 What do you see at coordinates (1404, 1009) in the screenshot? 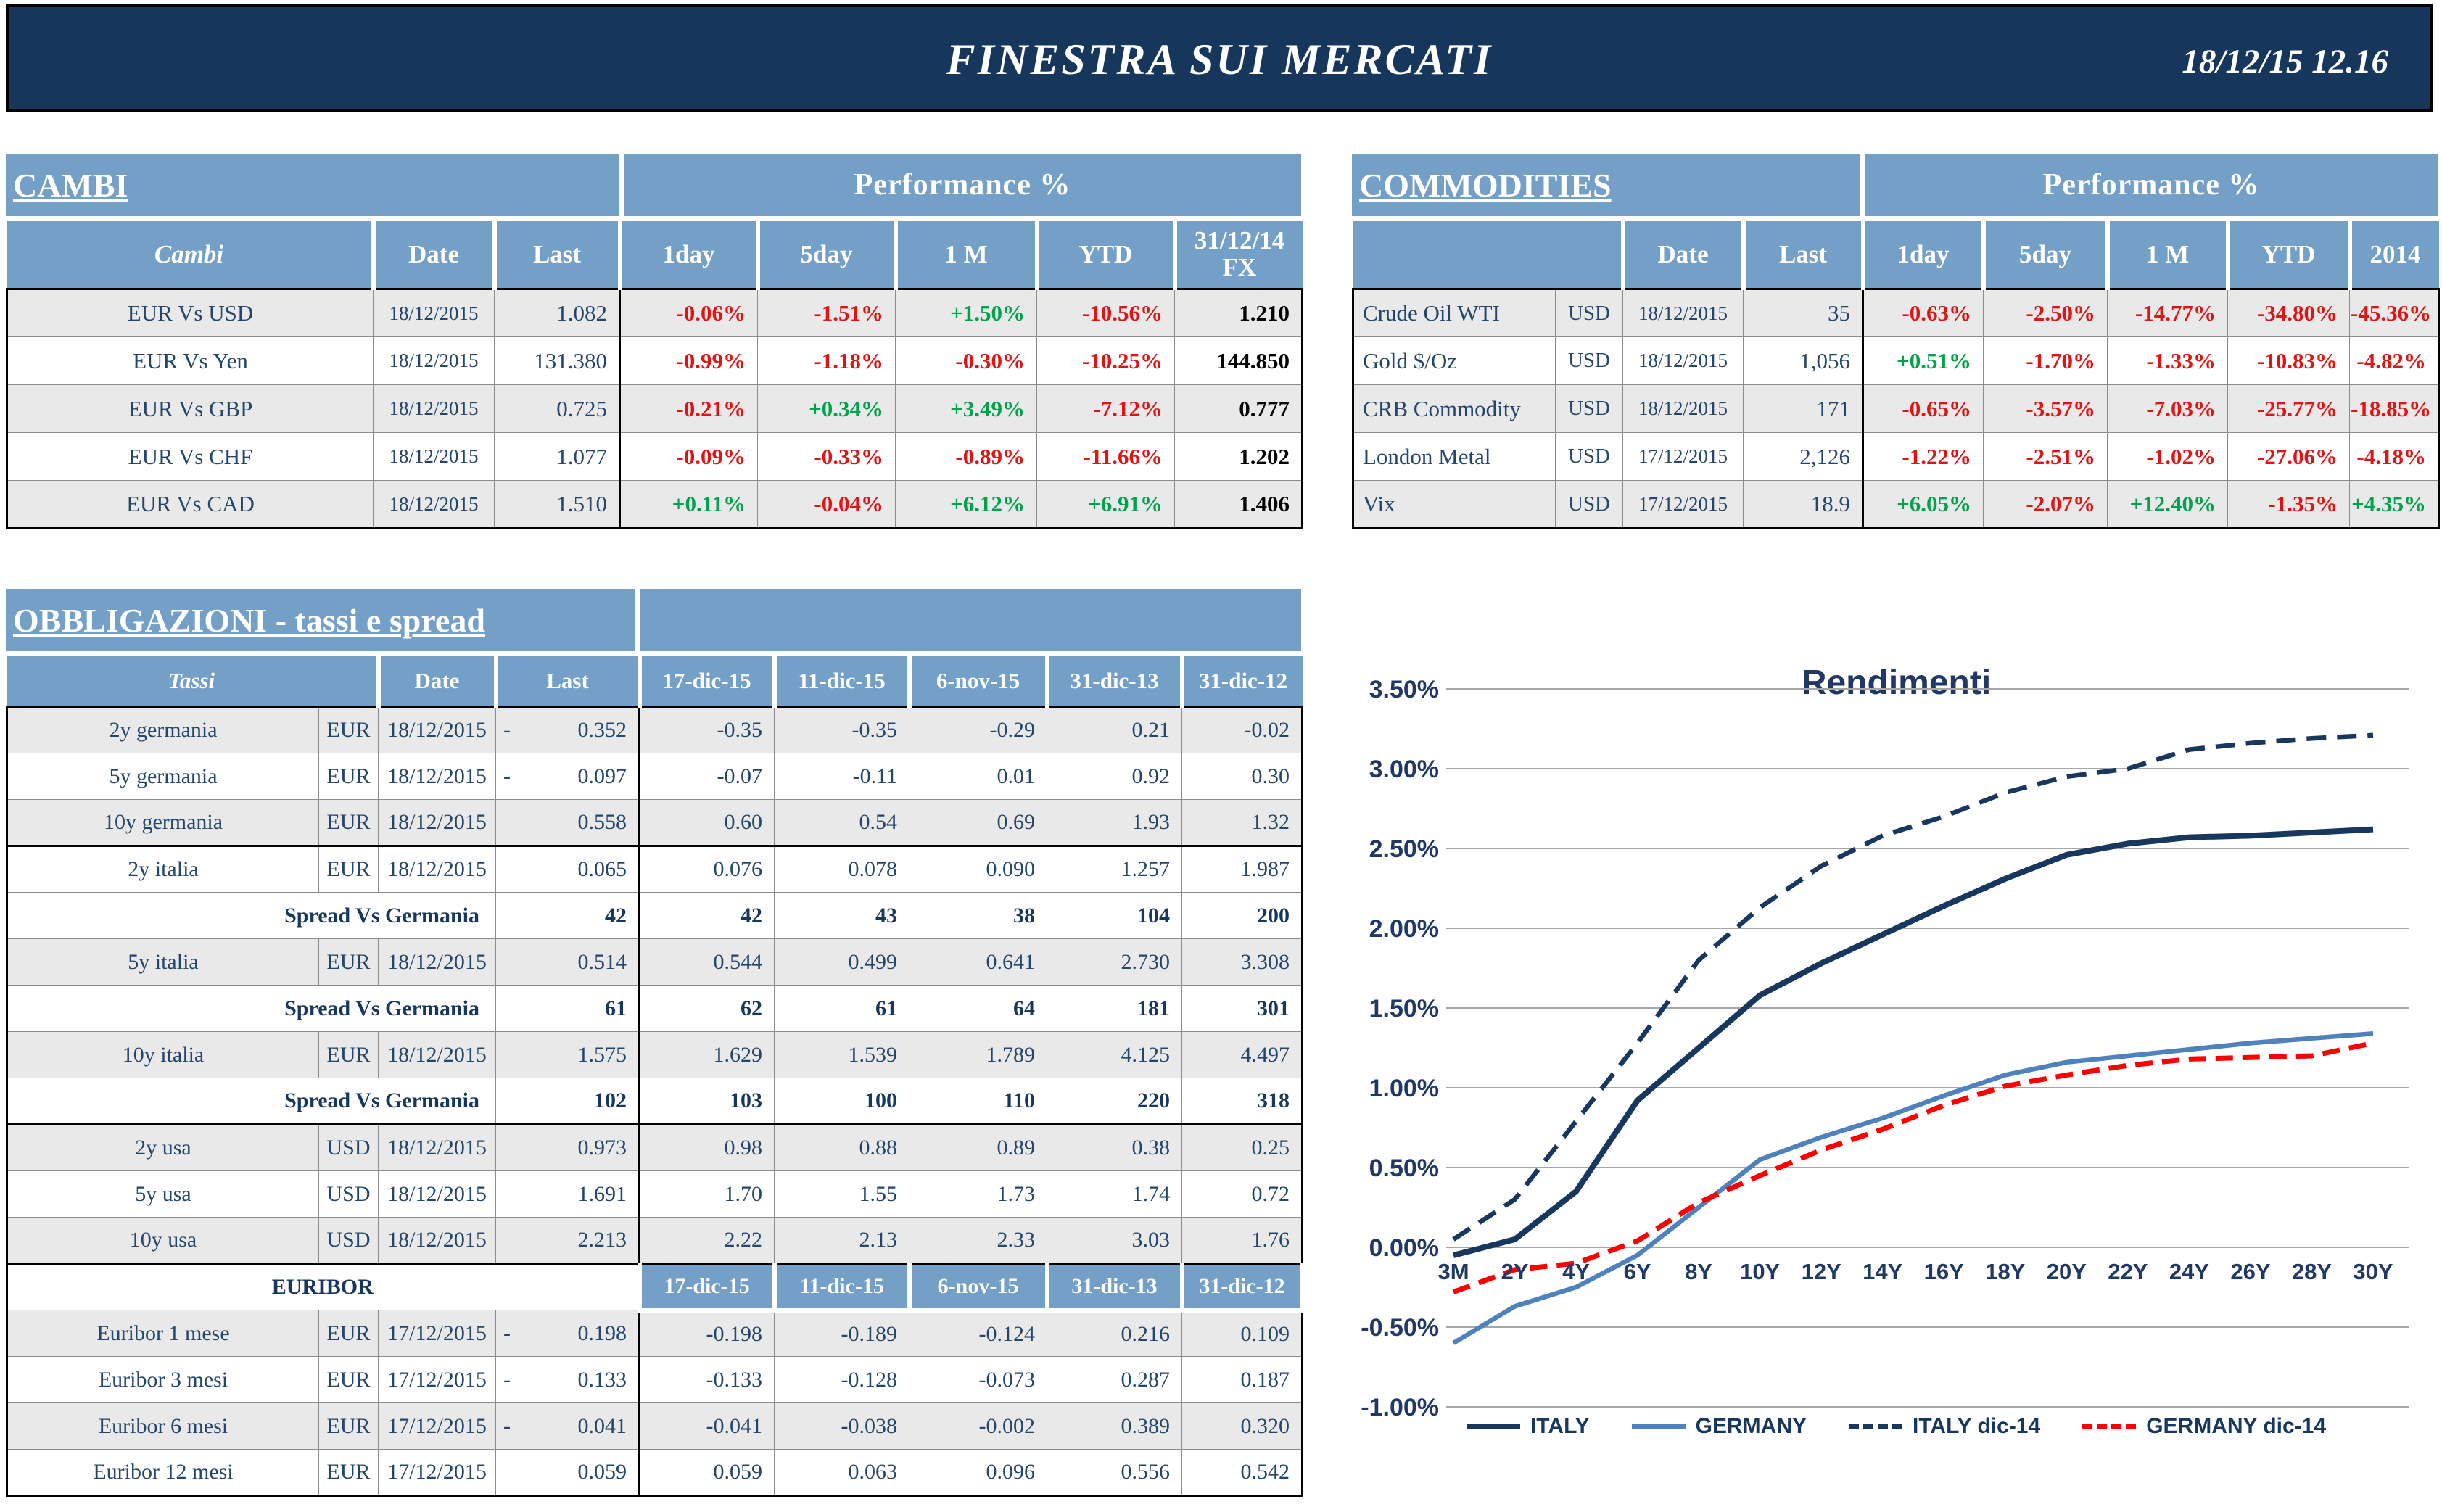
I see `y-axis-label: 1.50%` at bounding box center [1404, 1009].